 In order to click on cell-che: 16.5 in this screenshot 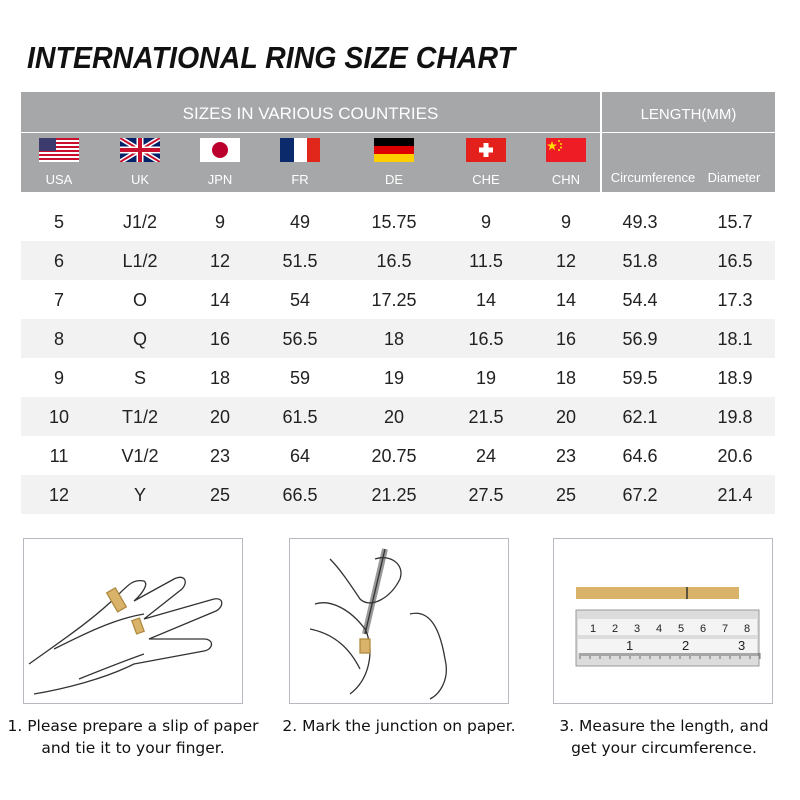, I will do `click(486, 339)`.